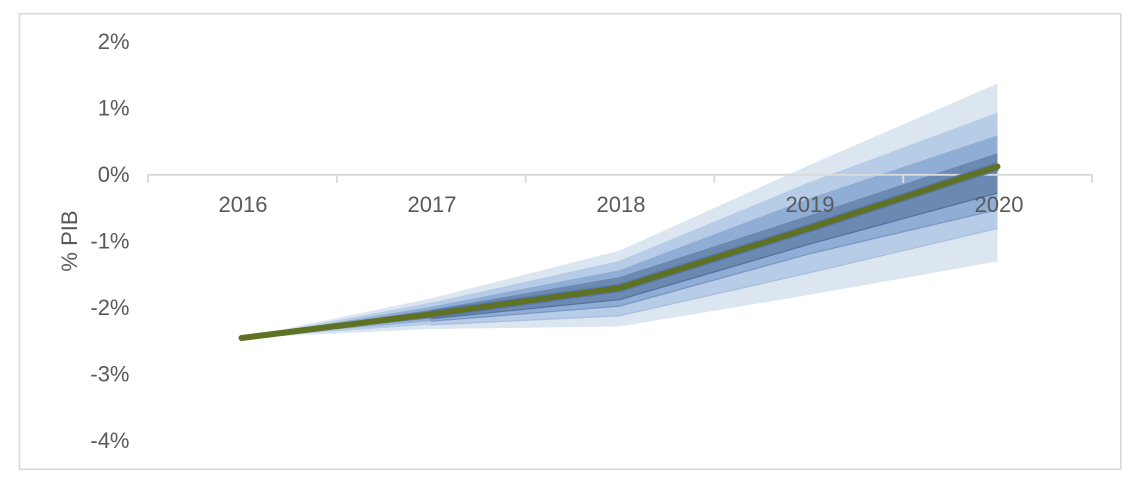 The width and height of the screenshot is (1138, 491). What do you see at coordinates (109, 440) in the screenshot?
I see `svg-text: -4%` at bounding box center [109, 440].